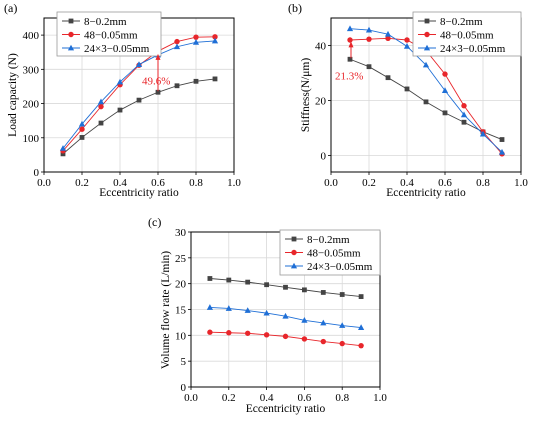 The width and height of the screenshot is (550, 423). What do you see at coordinates (31, 139) in the screenshot?
I see `y-tick-label: 100` at bounding box center [31, 139].